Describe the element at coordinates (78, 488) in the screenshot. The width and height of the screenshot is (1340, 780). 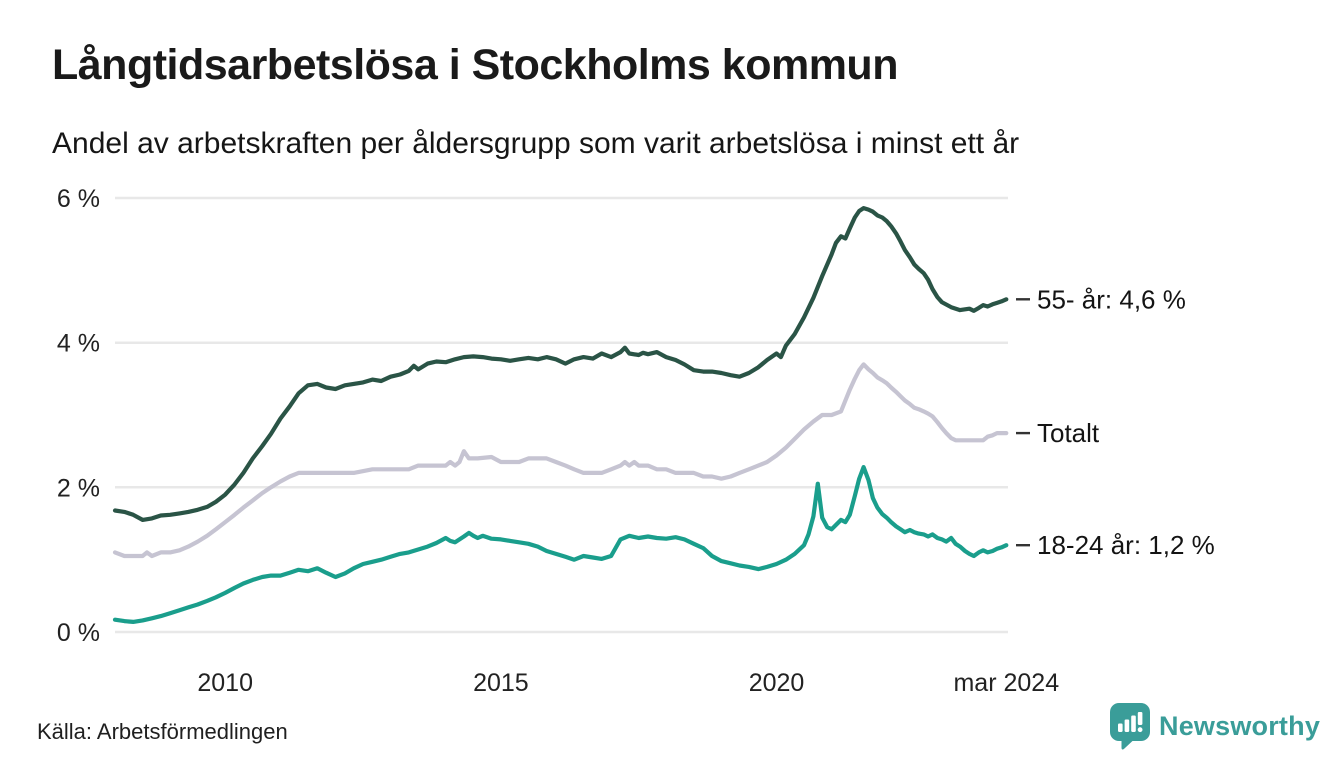
I see `y-tick-label: 2 %` at that location.